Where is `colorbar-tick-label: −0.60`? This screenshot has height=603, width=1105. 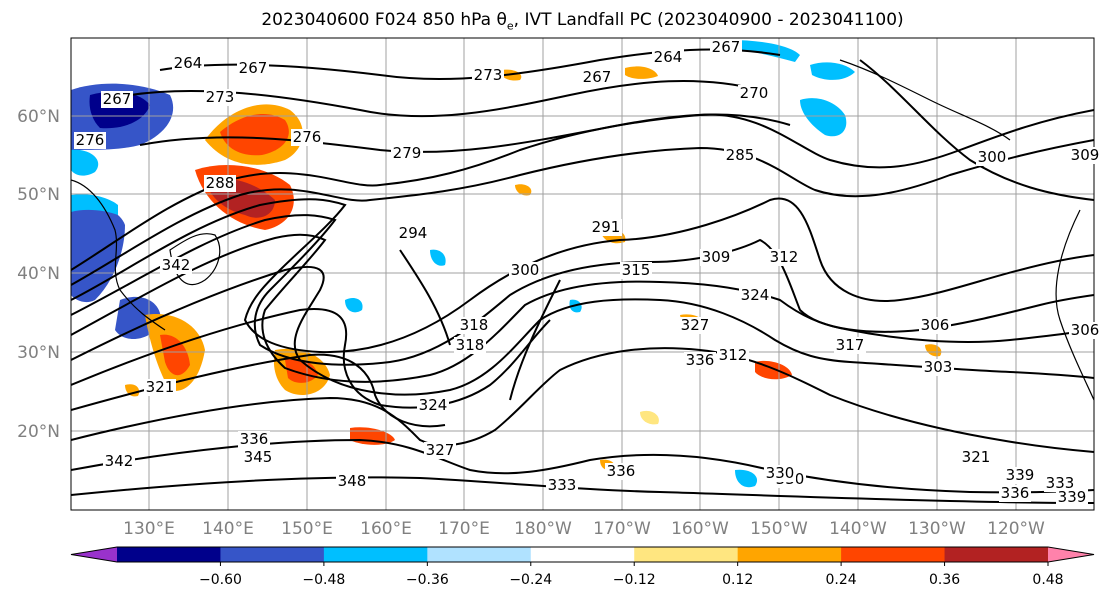 colorbar-tick-label: −0.60 is located at coordinates (220, 580).